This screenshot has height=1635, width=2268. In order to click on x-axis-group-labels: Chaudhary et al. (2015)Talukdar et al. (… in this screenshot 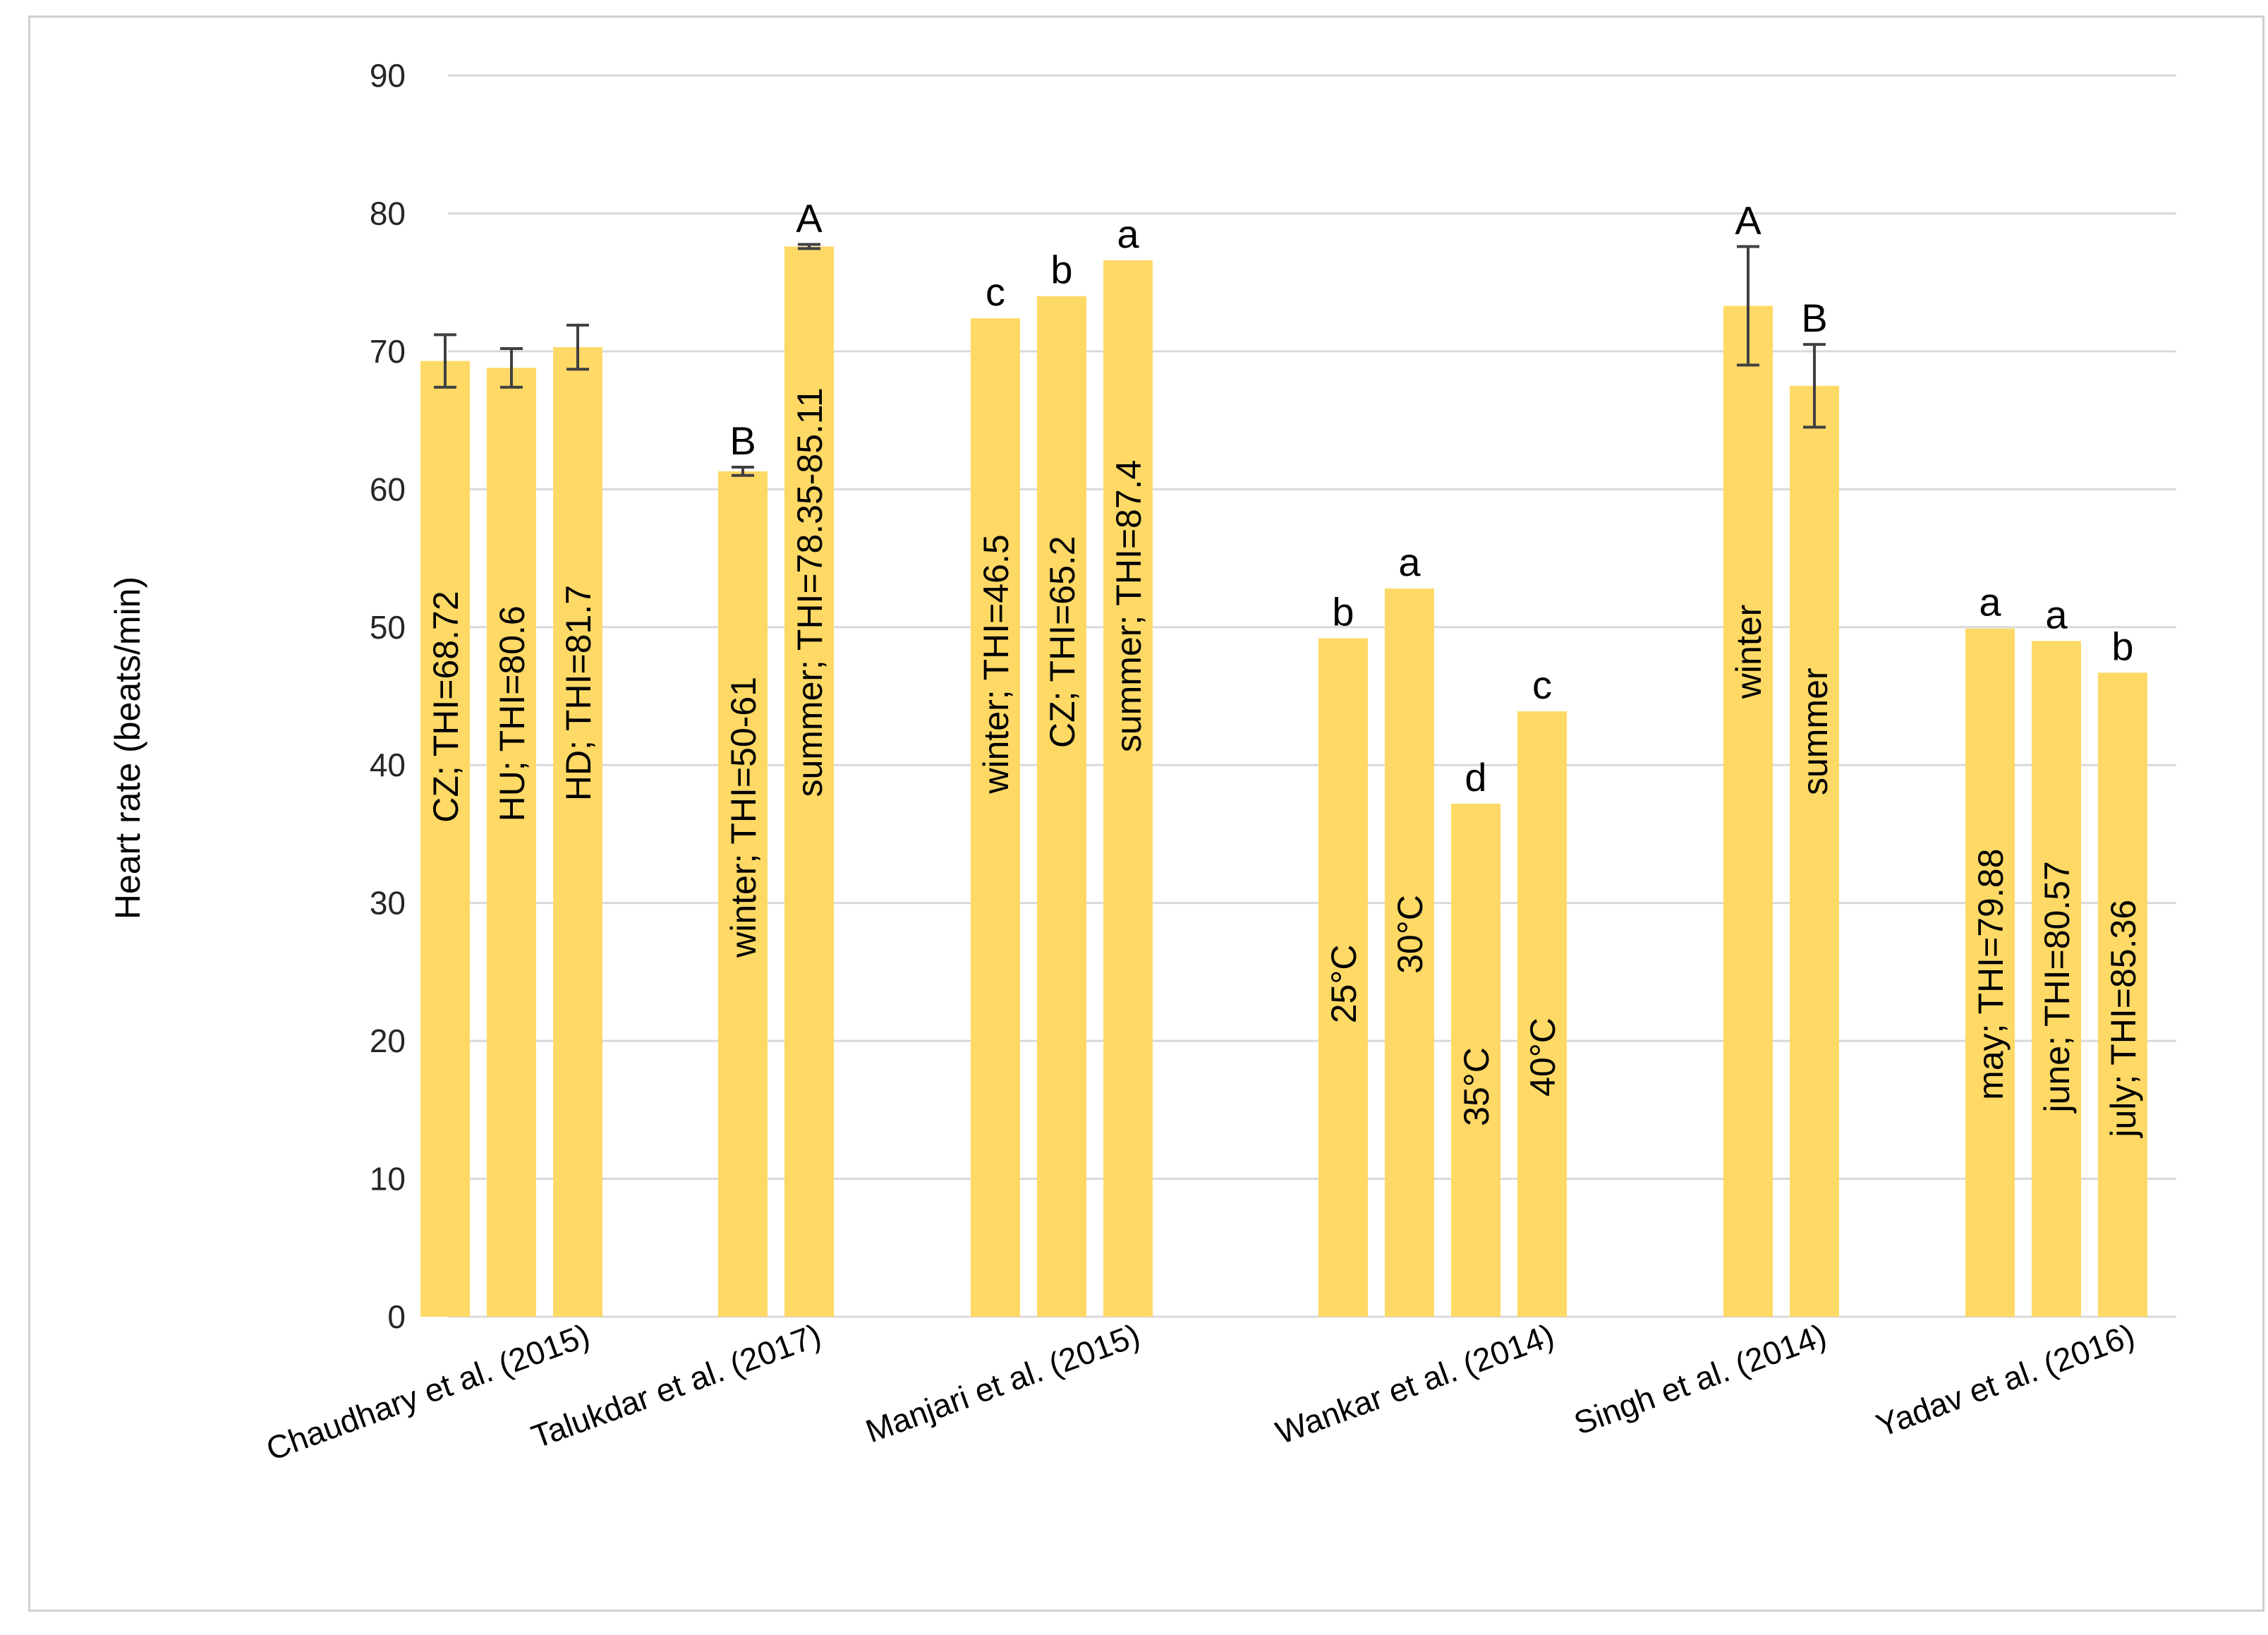, I will do `click(1200, 1393)`.